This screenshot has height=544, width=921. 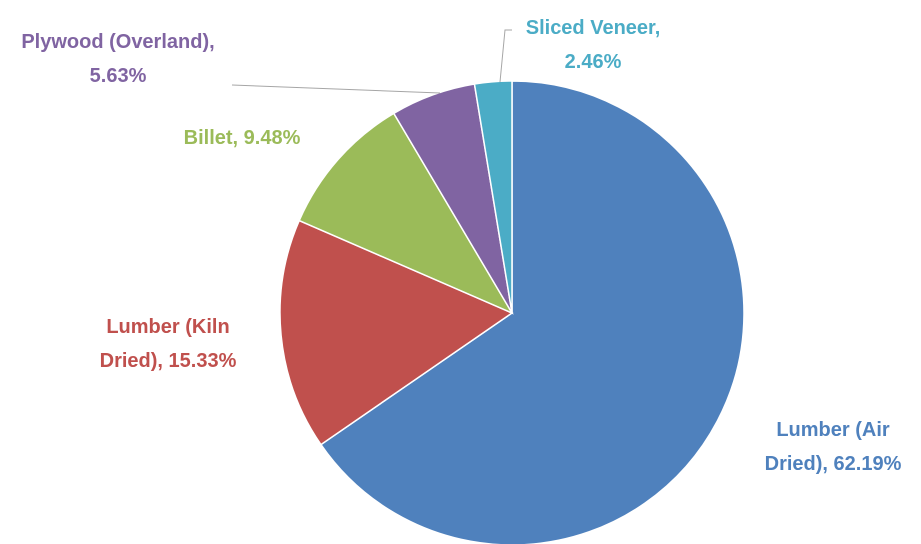 I want to click on data-label: Lumber (Air Dried), 62.19%, so click(x=833, y=447).